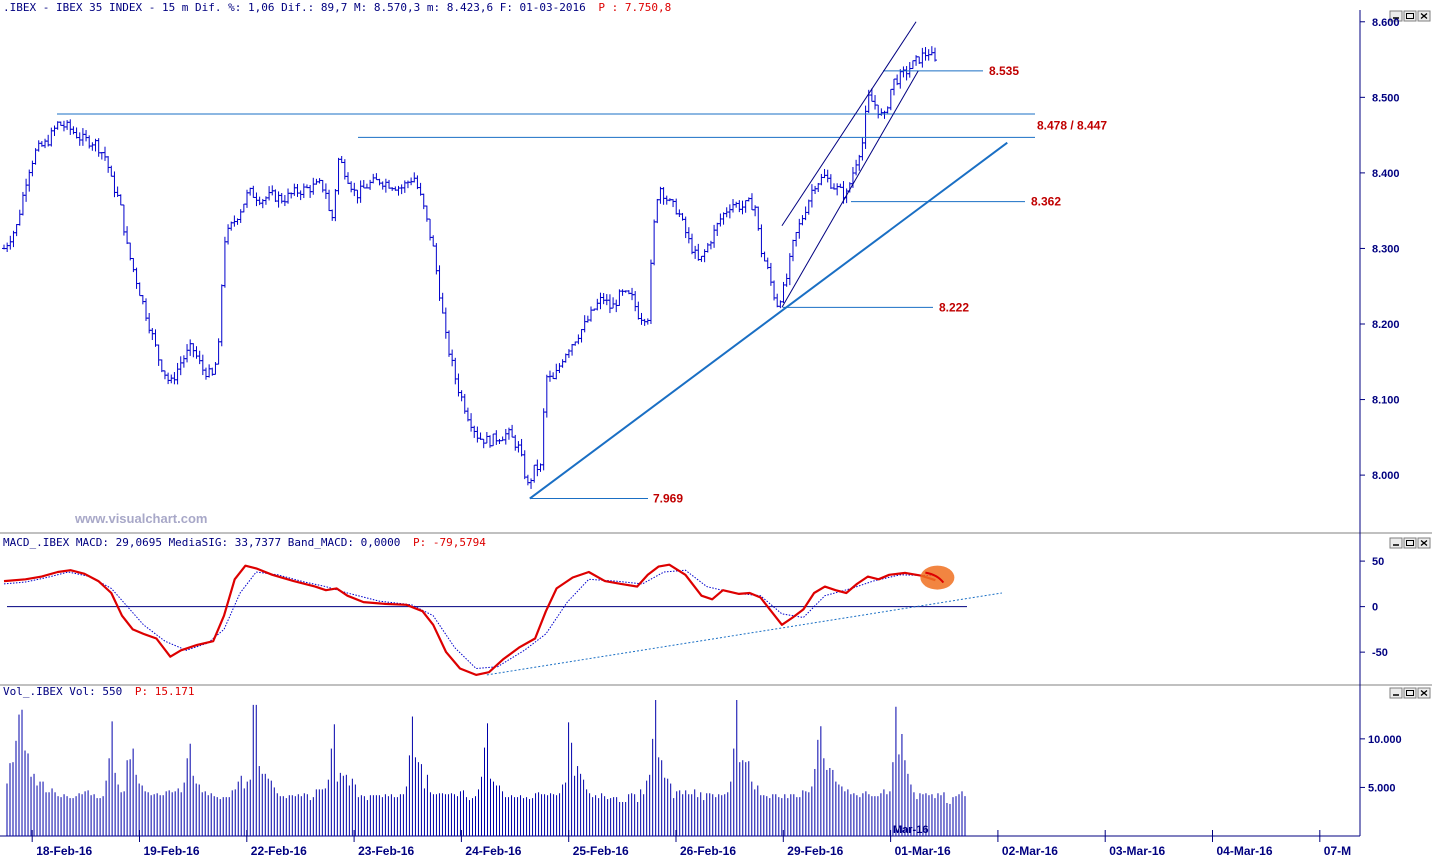 The image size is (1432, 857). I want to click on svg-text:Vol_.IBEX Vol: 550 P: 15.1: Vol_.IBEX Vol: 550 P: 15.171, so click(98, 691).